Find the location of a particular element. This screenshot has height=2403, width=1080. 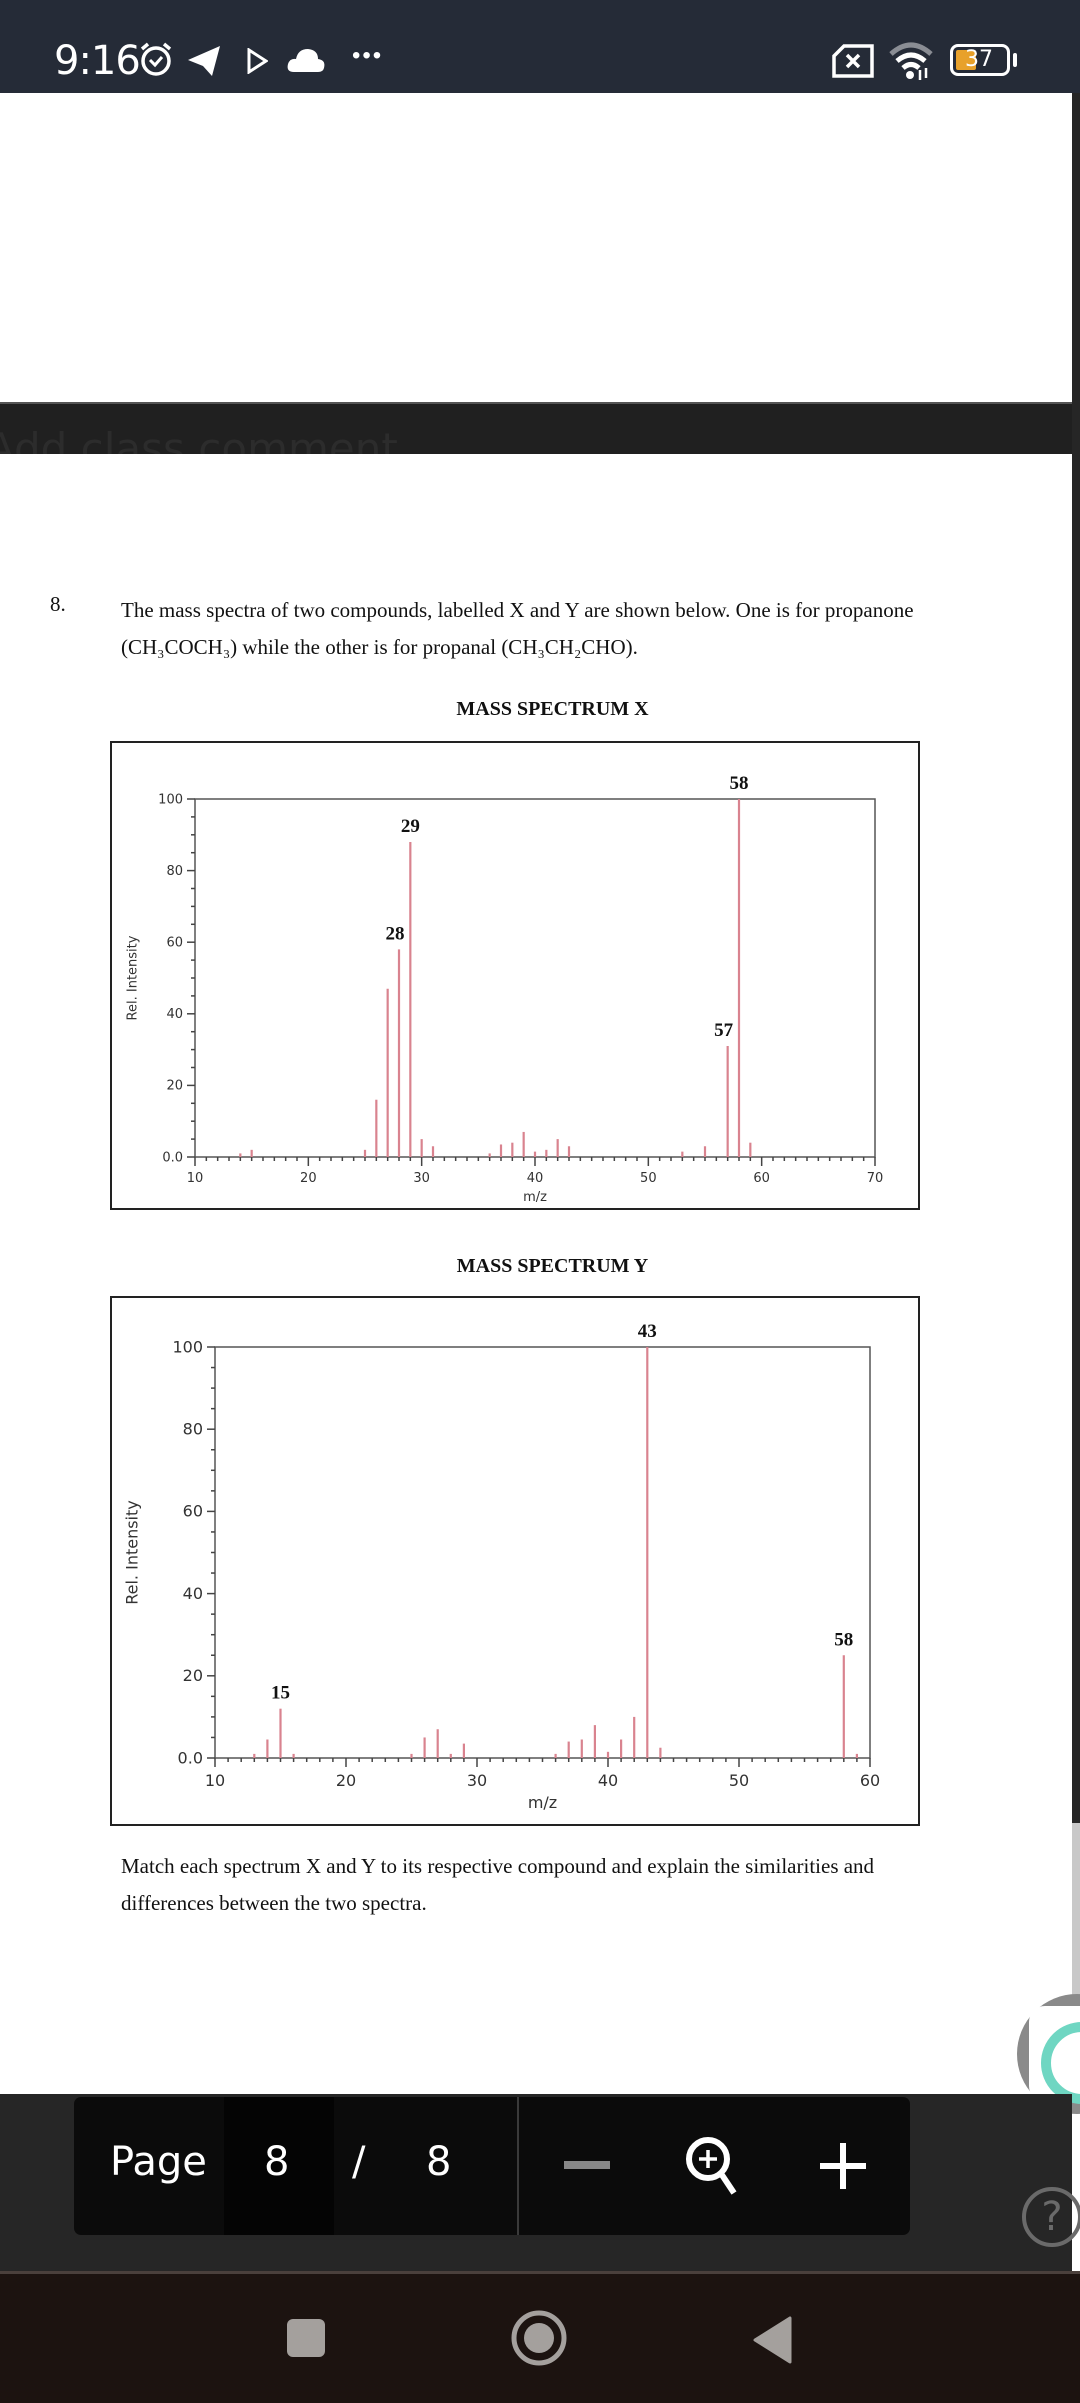

more-dots-icon: ••• is located at coordinates (368, 55).